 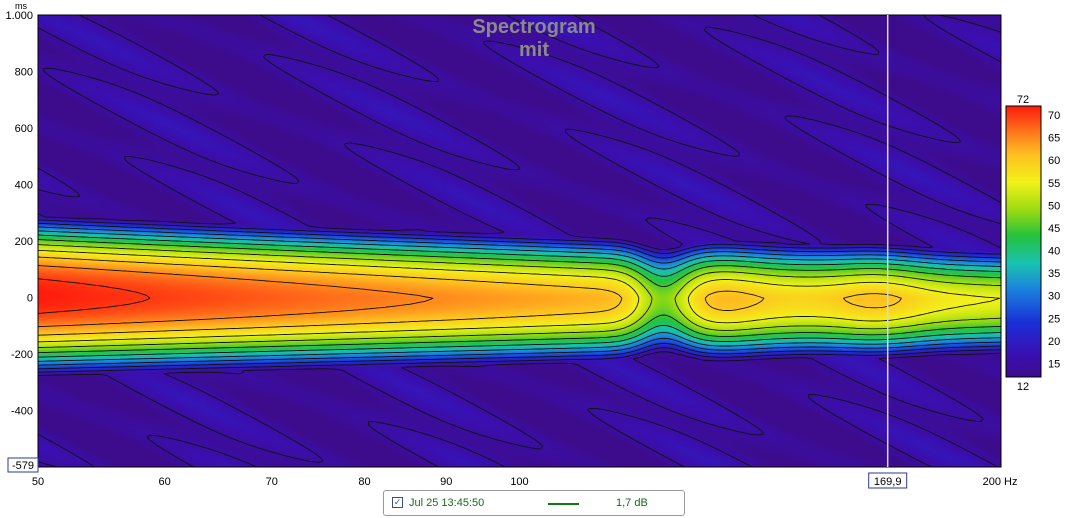 I want to click on colorbar-tick-label: 30, so click(x=1054, y=297).